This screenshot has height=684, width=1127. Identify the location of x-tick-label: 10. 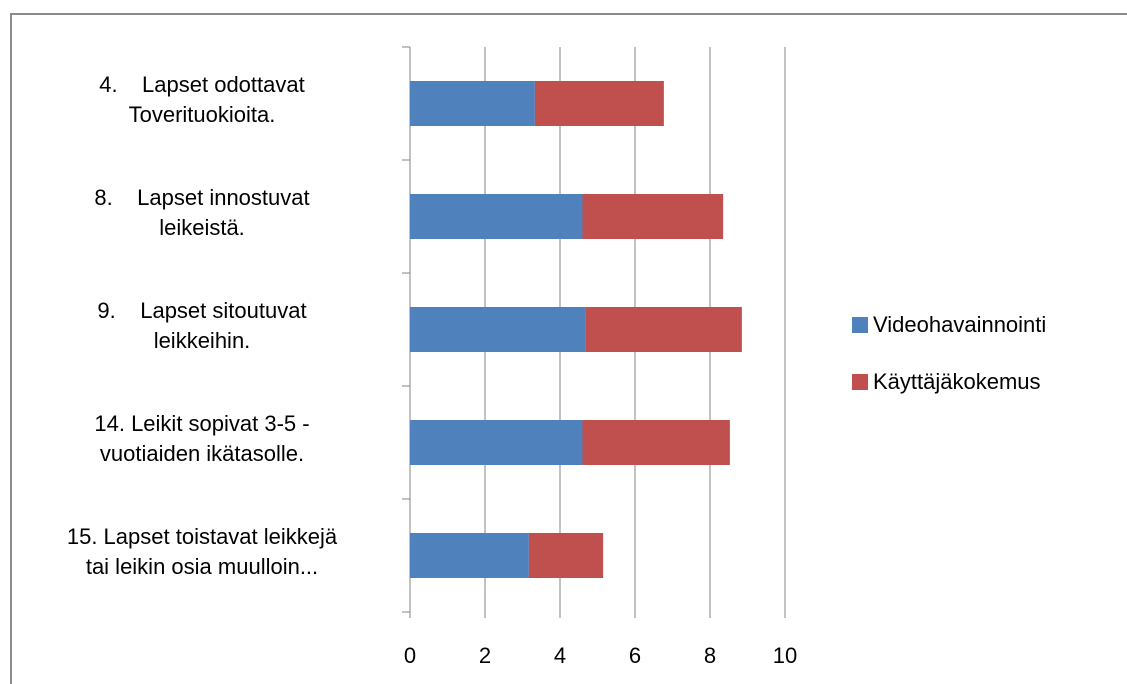
(785, 655).